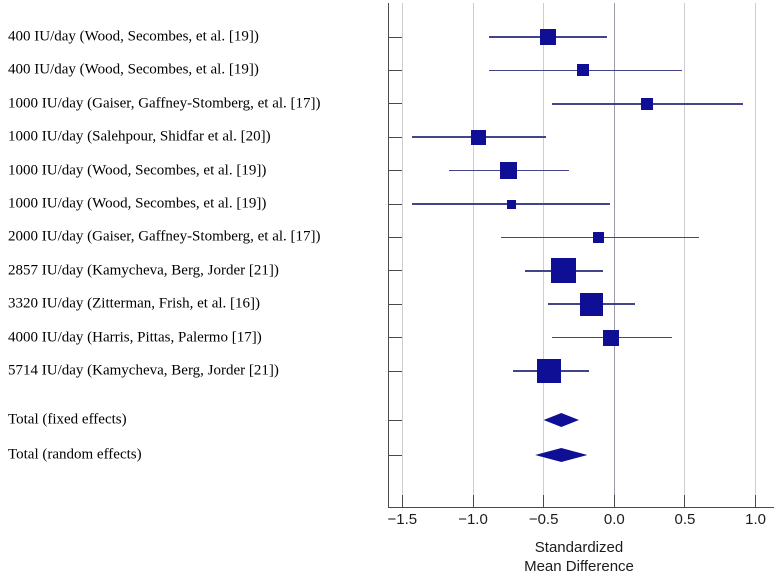 The height and width of the screenshot is (580, 774). Describe the element at coordinates (579, 566) in the screenshot. I see `x-axis-title-line2: Mean Difference` at that location.